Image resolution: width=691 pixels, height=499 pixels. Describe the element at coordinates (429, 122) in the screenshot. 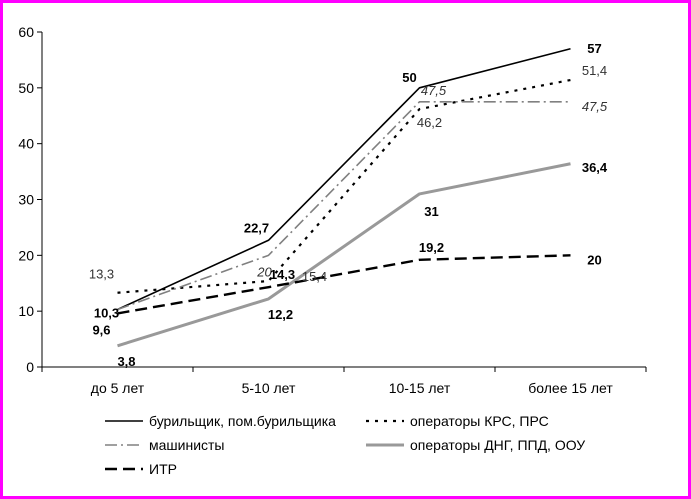

I see `data-label: 46,2` at that location.